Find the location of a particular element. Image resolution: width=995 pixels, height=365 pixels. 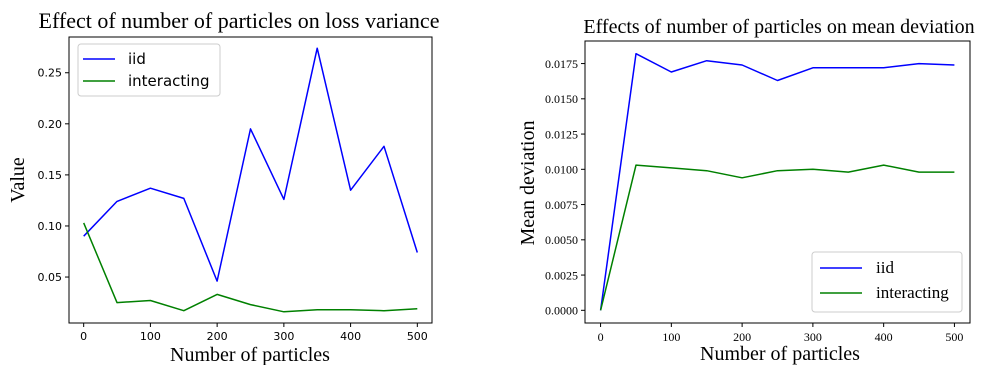

y-tick-label: 0.0125 is located at coordinates (561, 134).